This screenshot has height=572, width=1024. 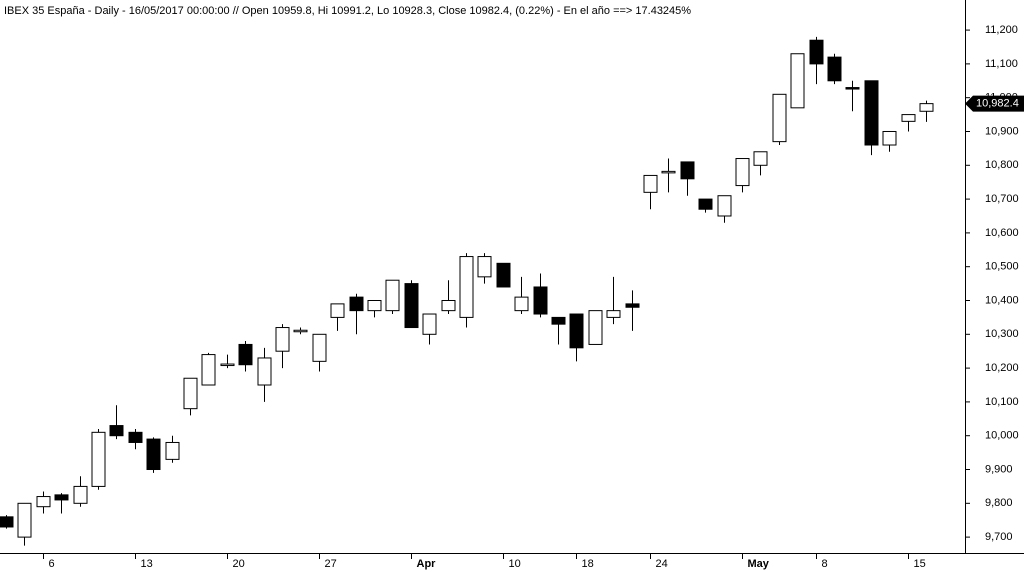 I want to click on x-tick-label: 6, so click(x=52, y=564).